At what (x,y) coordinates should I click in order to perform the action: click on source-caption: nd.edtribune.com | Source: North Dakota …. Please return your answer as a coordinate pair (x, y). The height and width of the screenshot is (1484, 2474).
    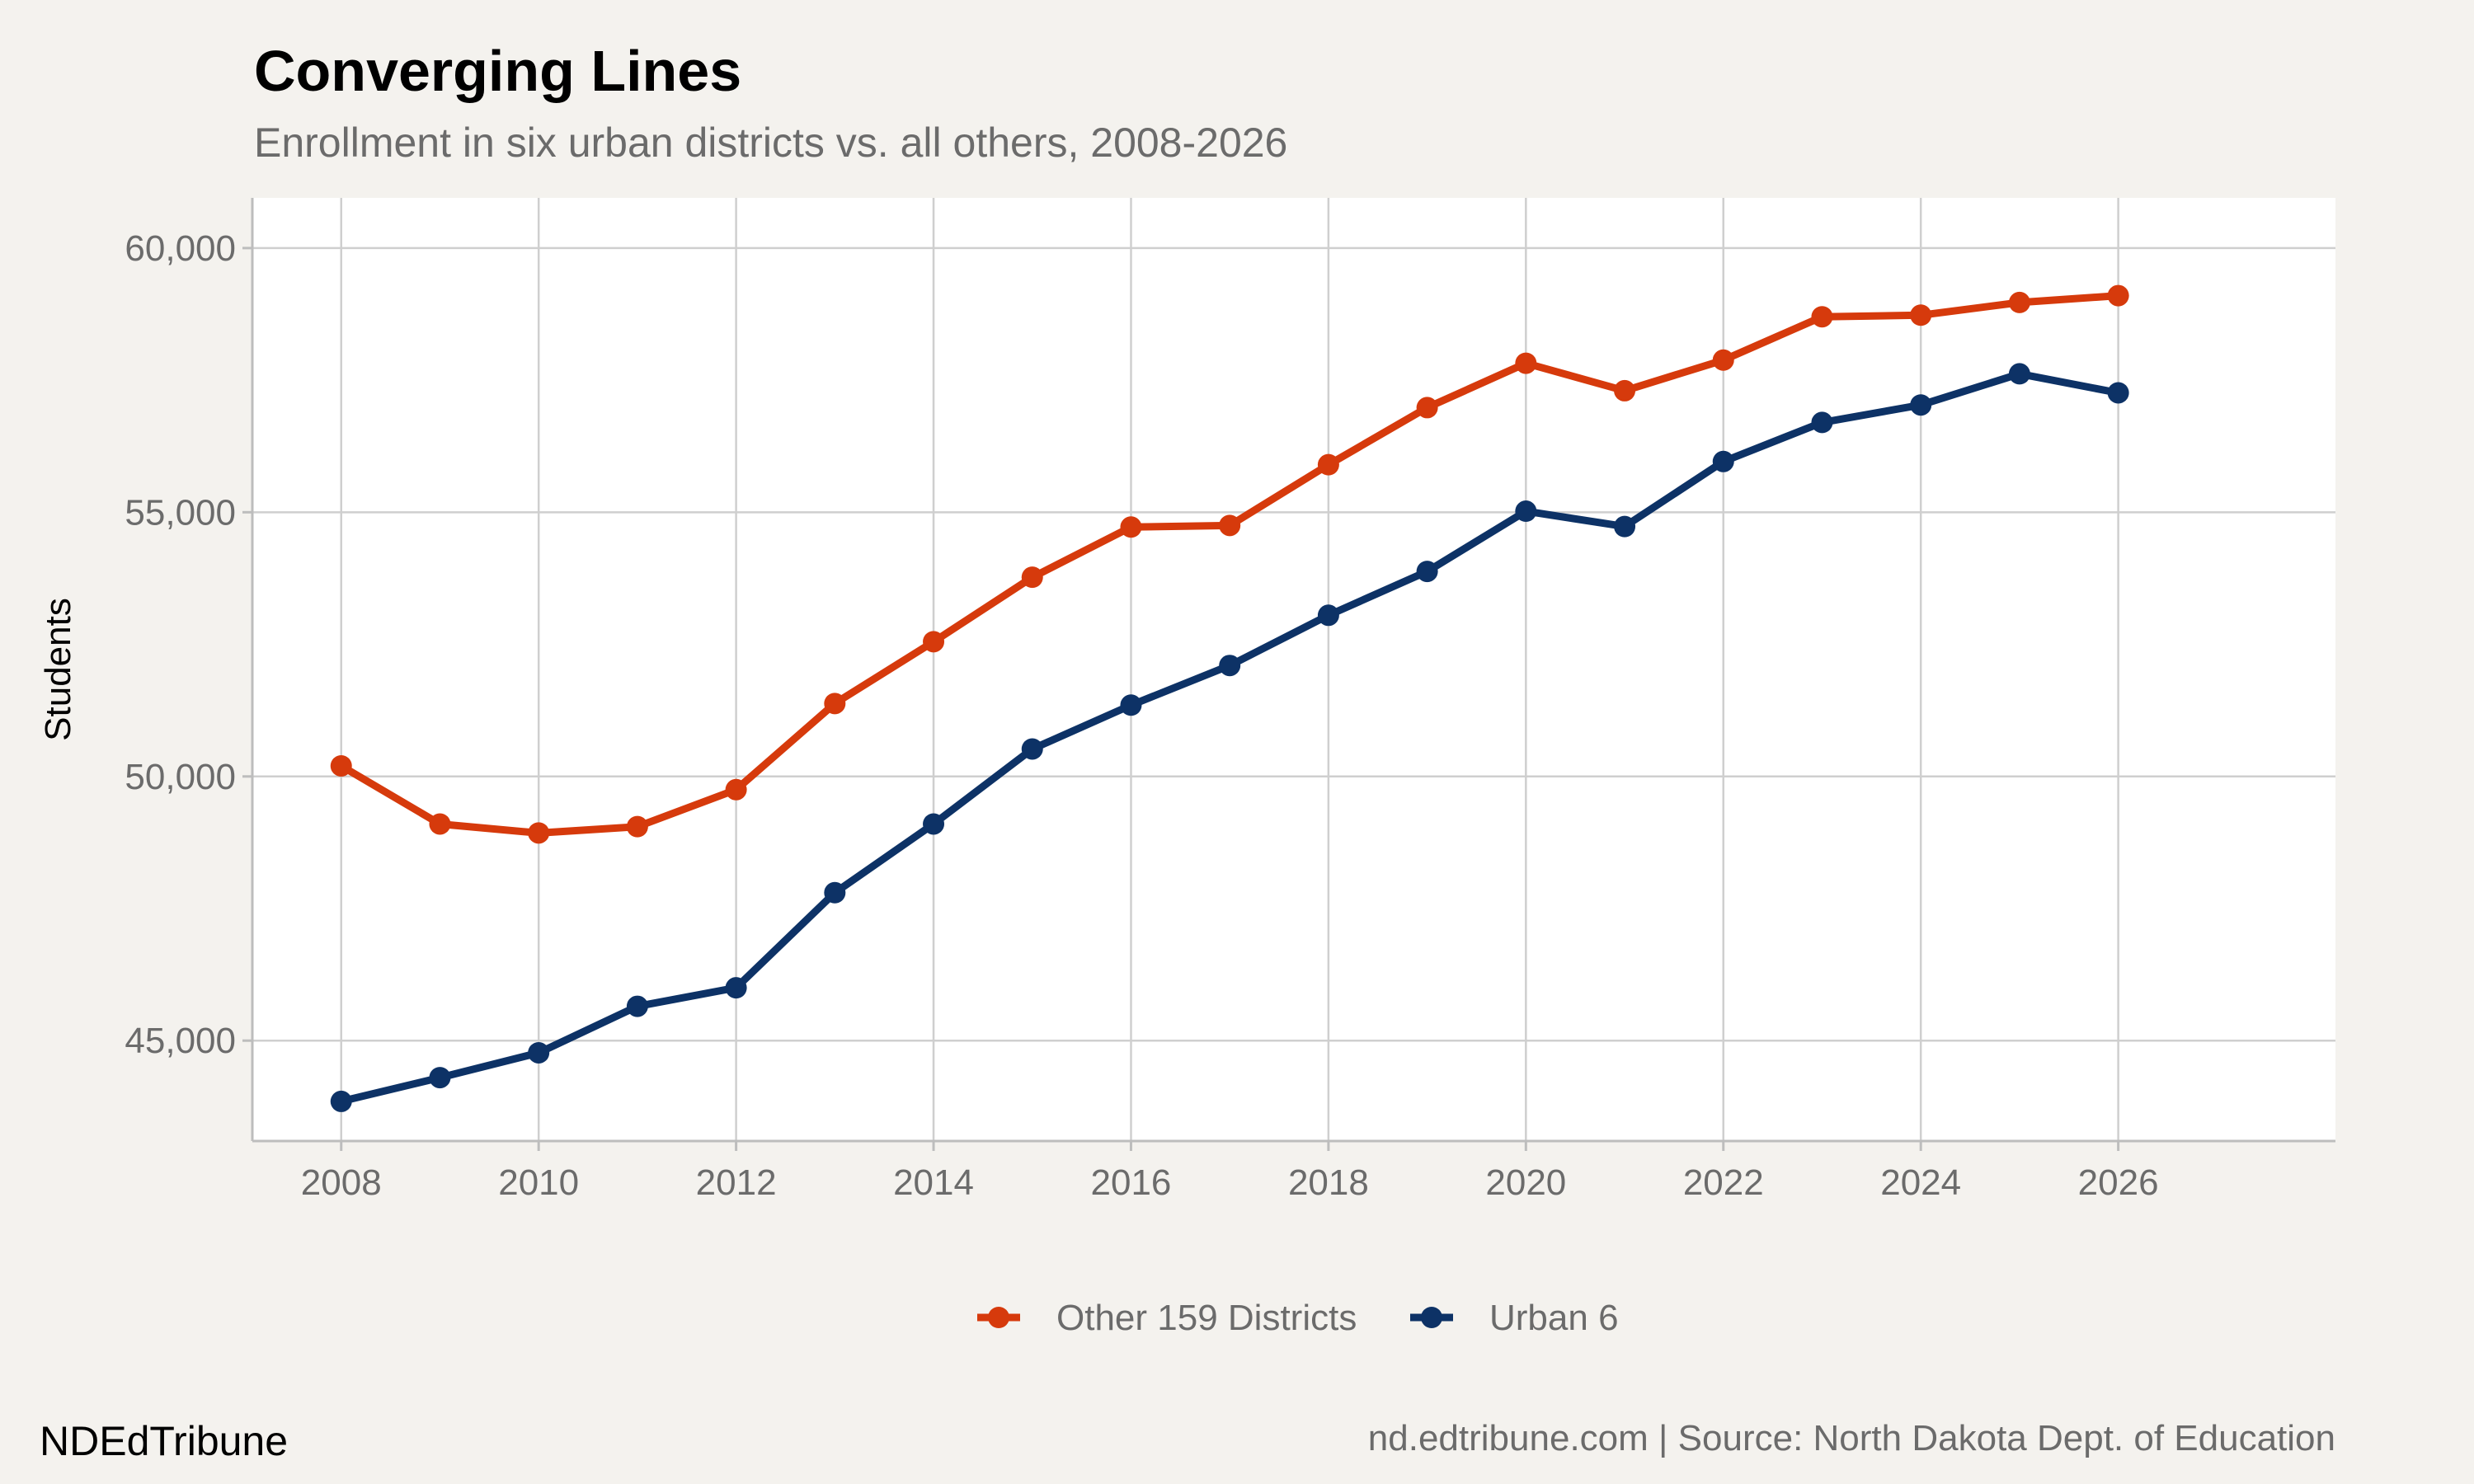
    Looking at the image, I should click on (1851, 1438).